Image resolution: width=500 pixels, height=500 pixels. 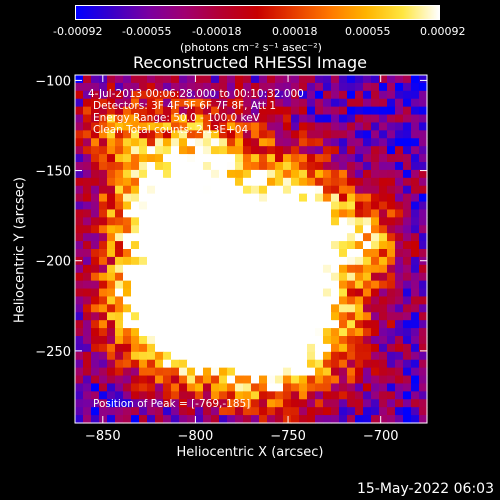 I want to click on colorbar-tick: 0.00092, so click(x=443, y=31).